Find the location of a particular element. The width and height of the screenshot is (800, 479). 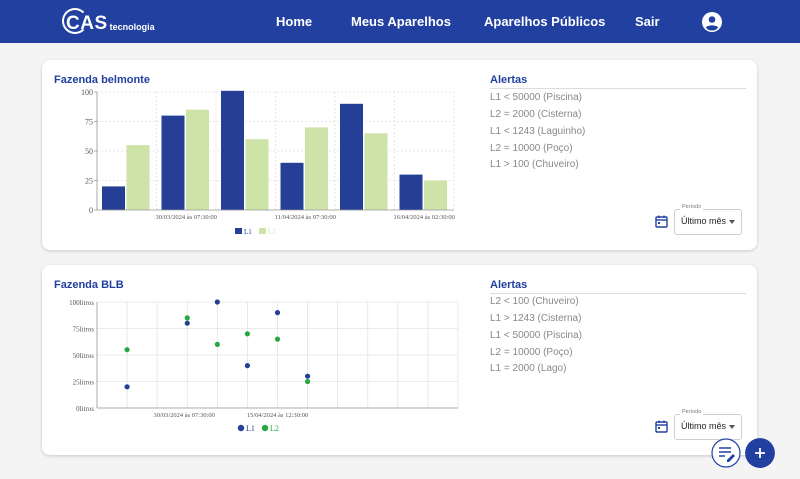

add-button is located at coordinates (760, 453).